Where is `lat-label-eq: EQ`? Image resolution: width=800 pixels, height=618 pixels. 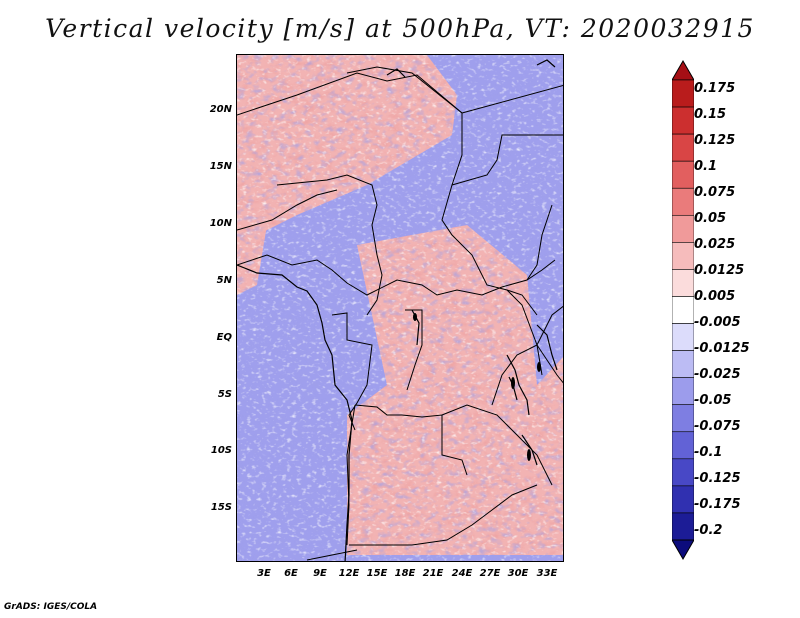 lat-label-eq: EQ is located at coordinates (224, 337).